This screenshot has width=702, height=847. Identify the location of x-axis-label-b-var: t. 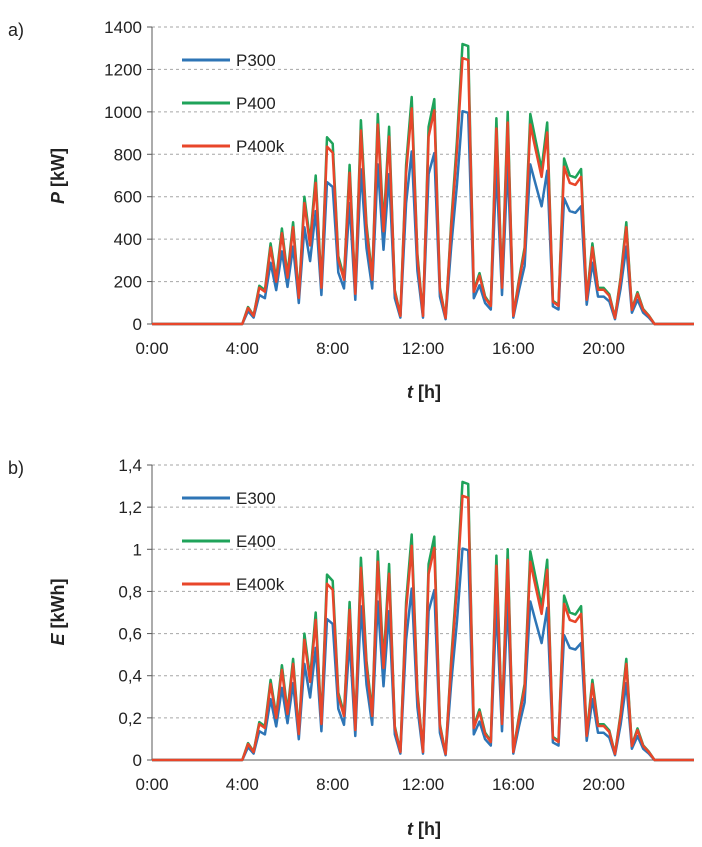
(410, 829).